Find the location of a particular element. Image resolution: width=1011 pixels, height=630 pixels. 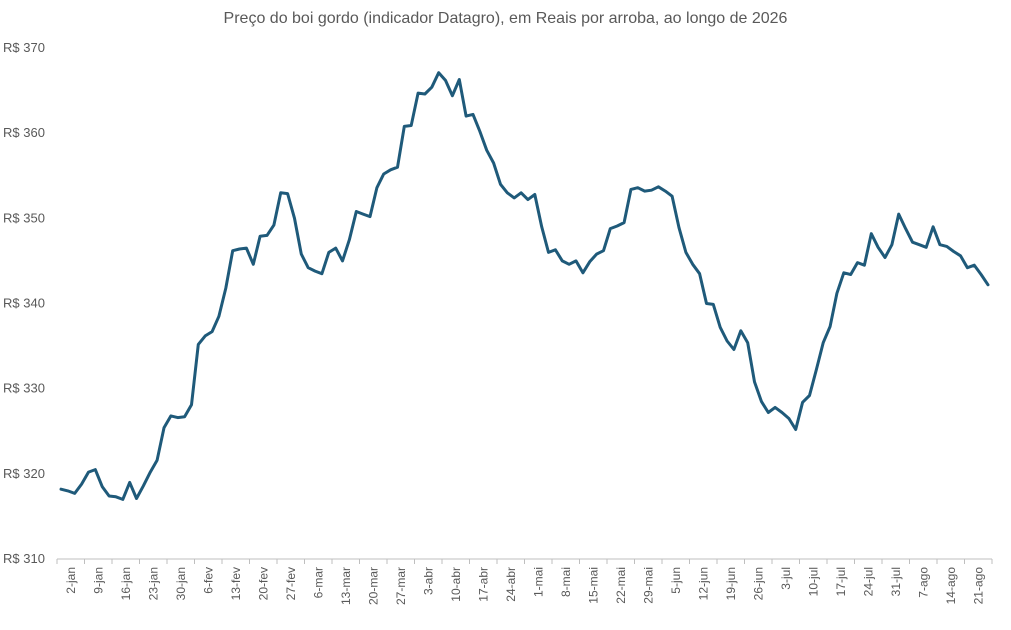

x-tick-label: 20-mar is located at coordinates (373, 586).